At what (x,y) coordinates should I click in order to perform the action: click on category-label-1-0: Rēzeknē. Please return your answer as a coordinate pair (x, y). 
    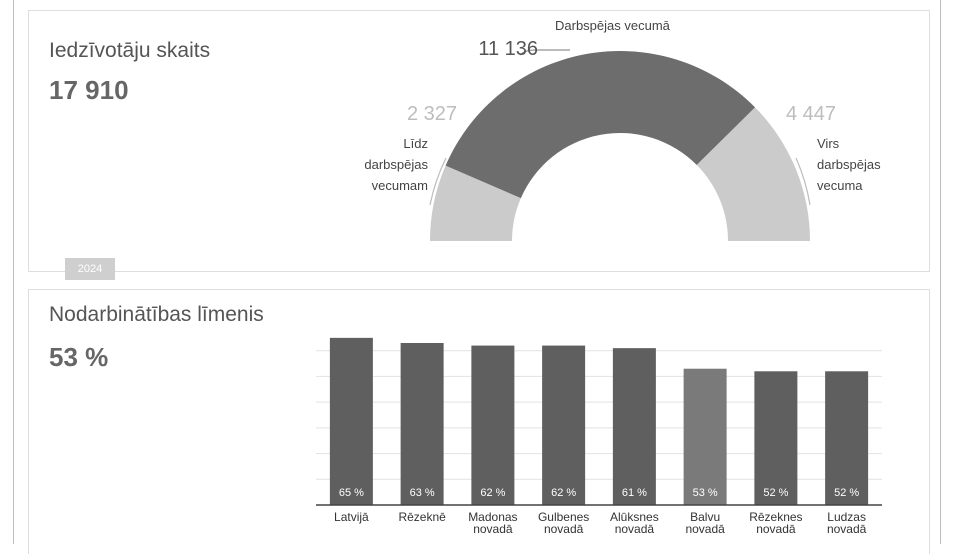
    Looking at the image, I should click on (422, 517).